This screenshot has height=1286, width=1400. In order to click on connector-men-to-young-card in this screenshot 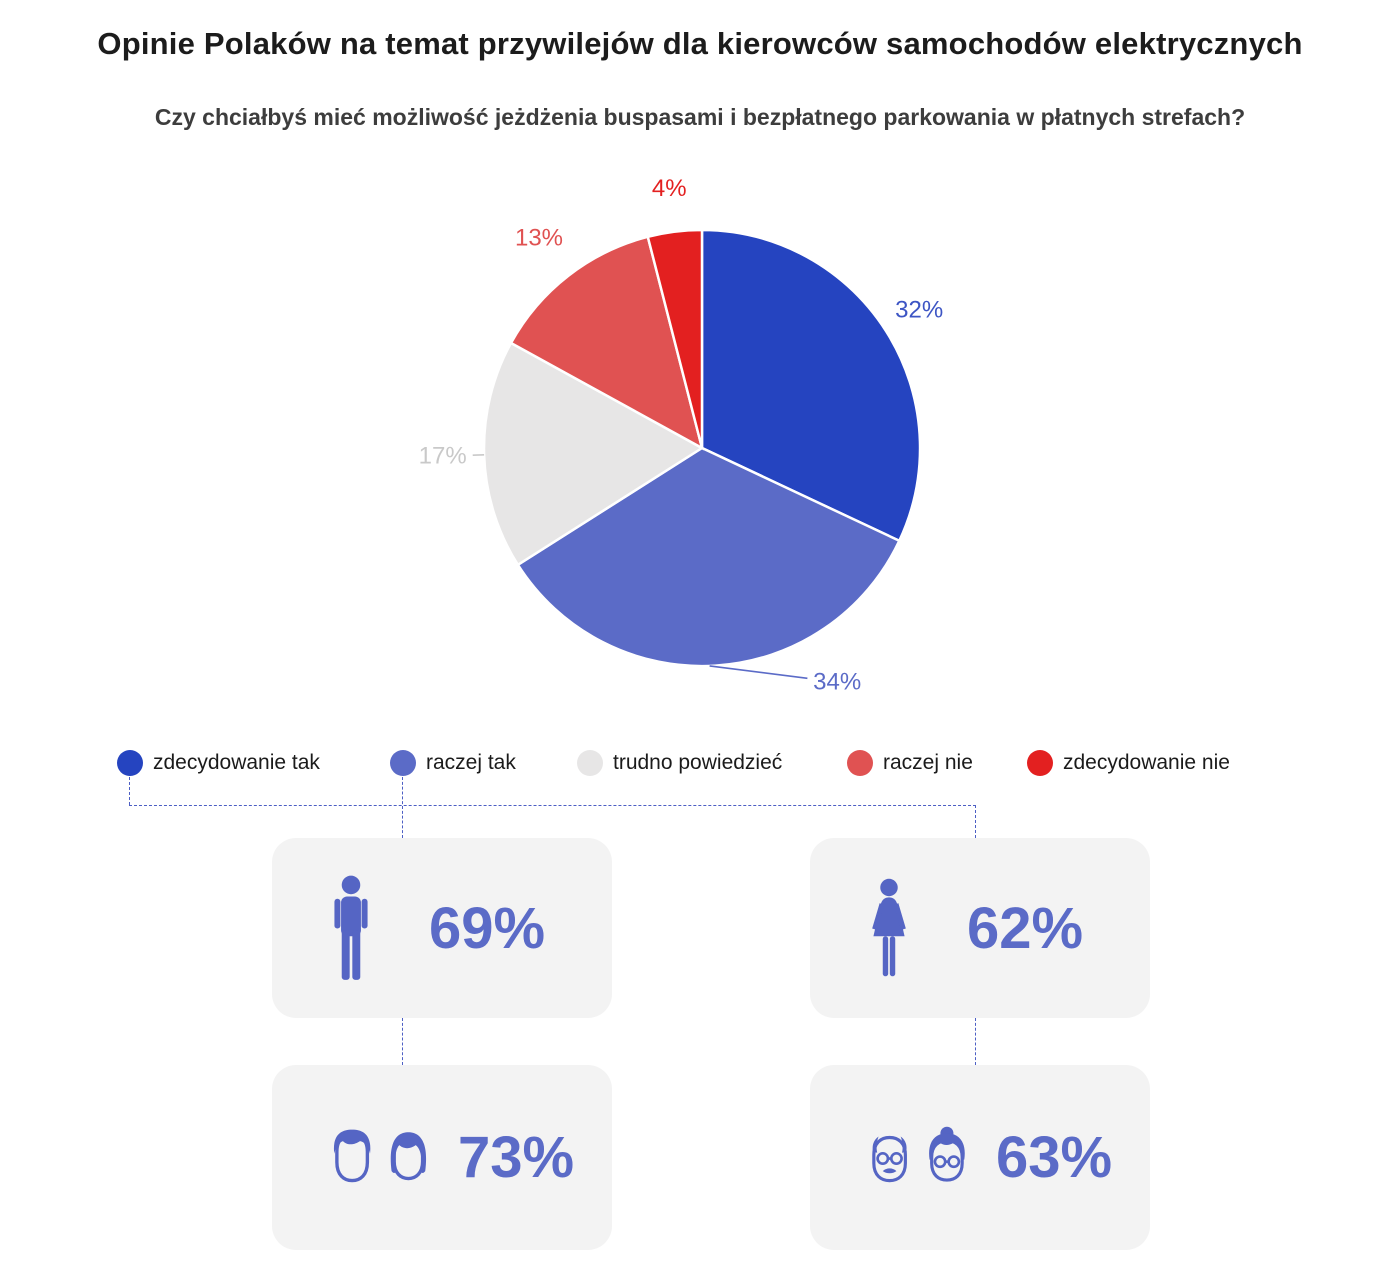, I will do `click(402, 1041)`.